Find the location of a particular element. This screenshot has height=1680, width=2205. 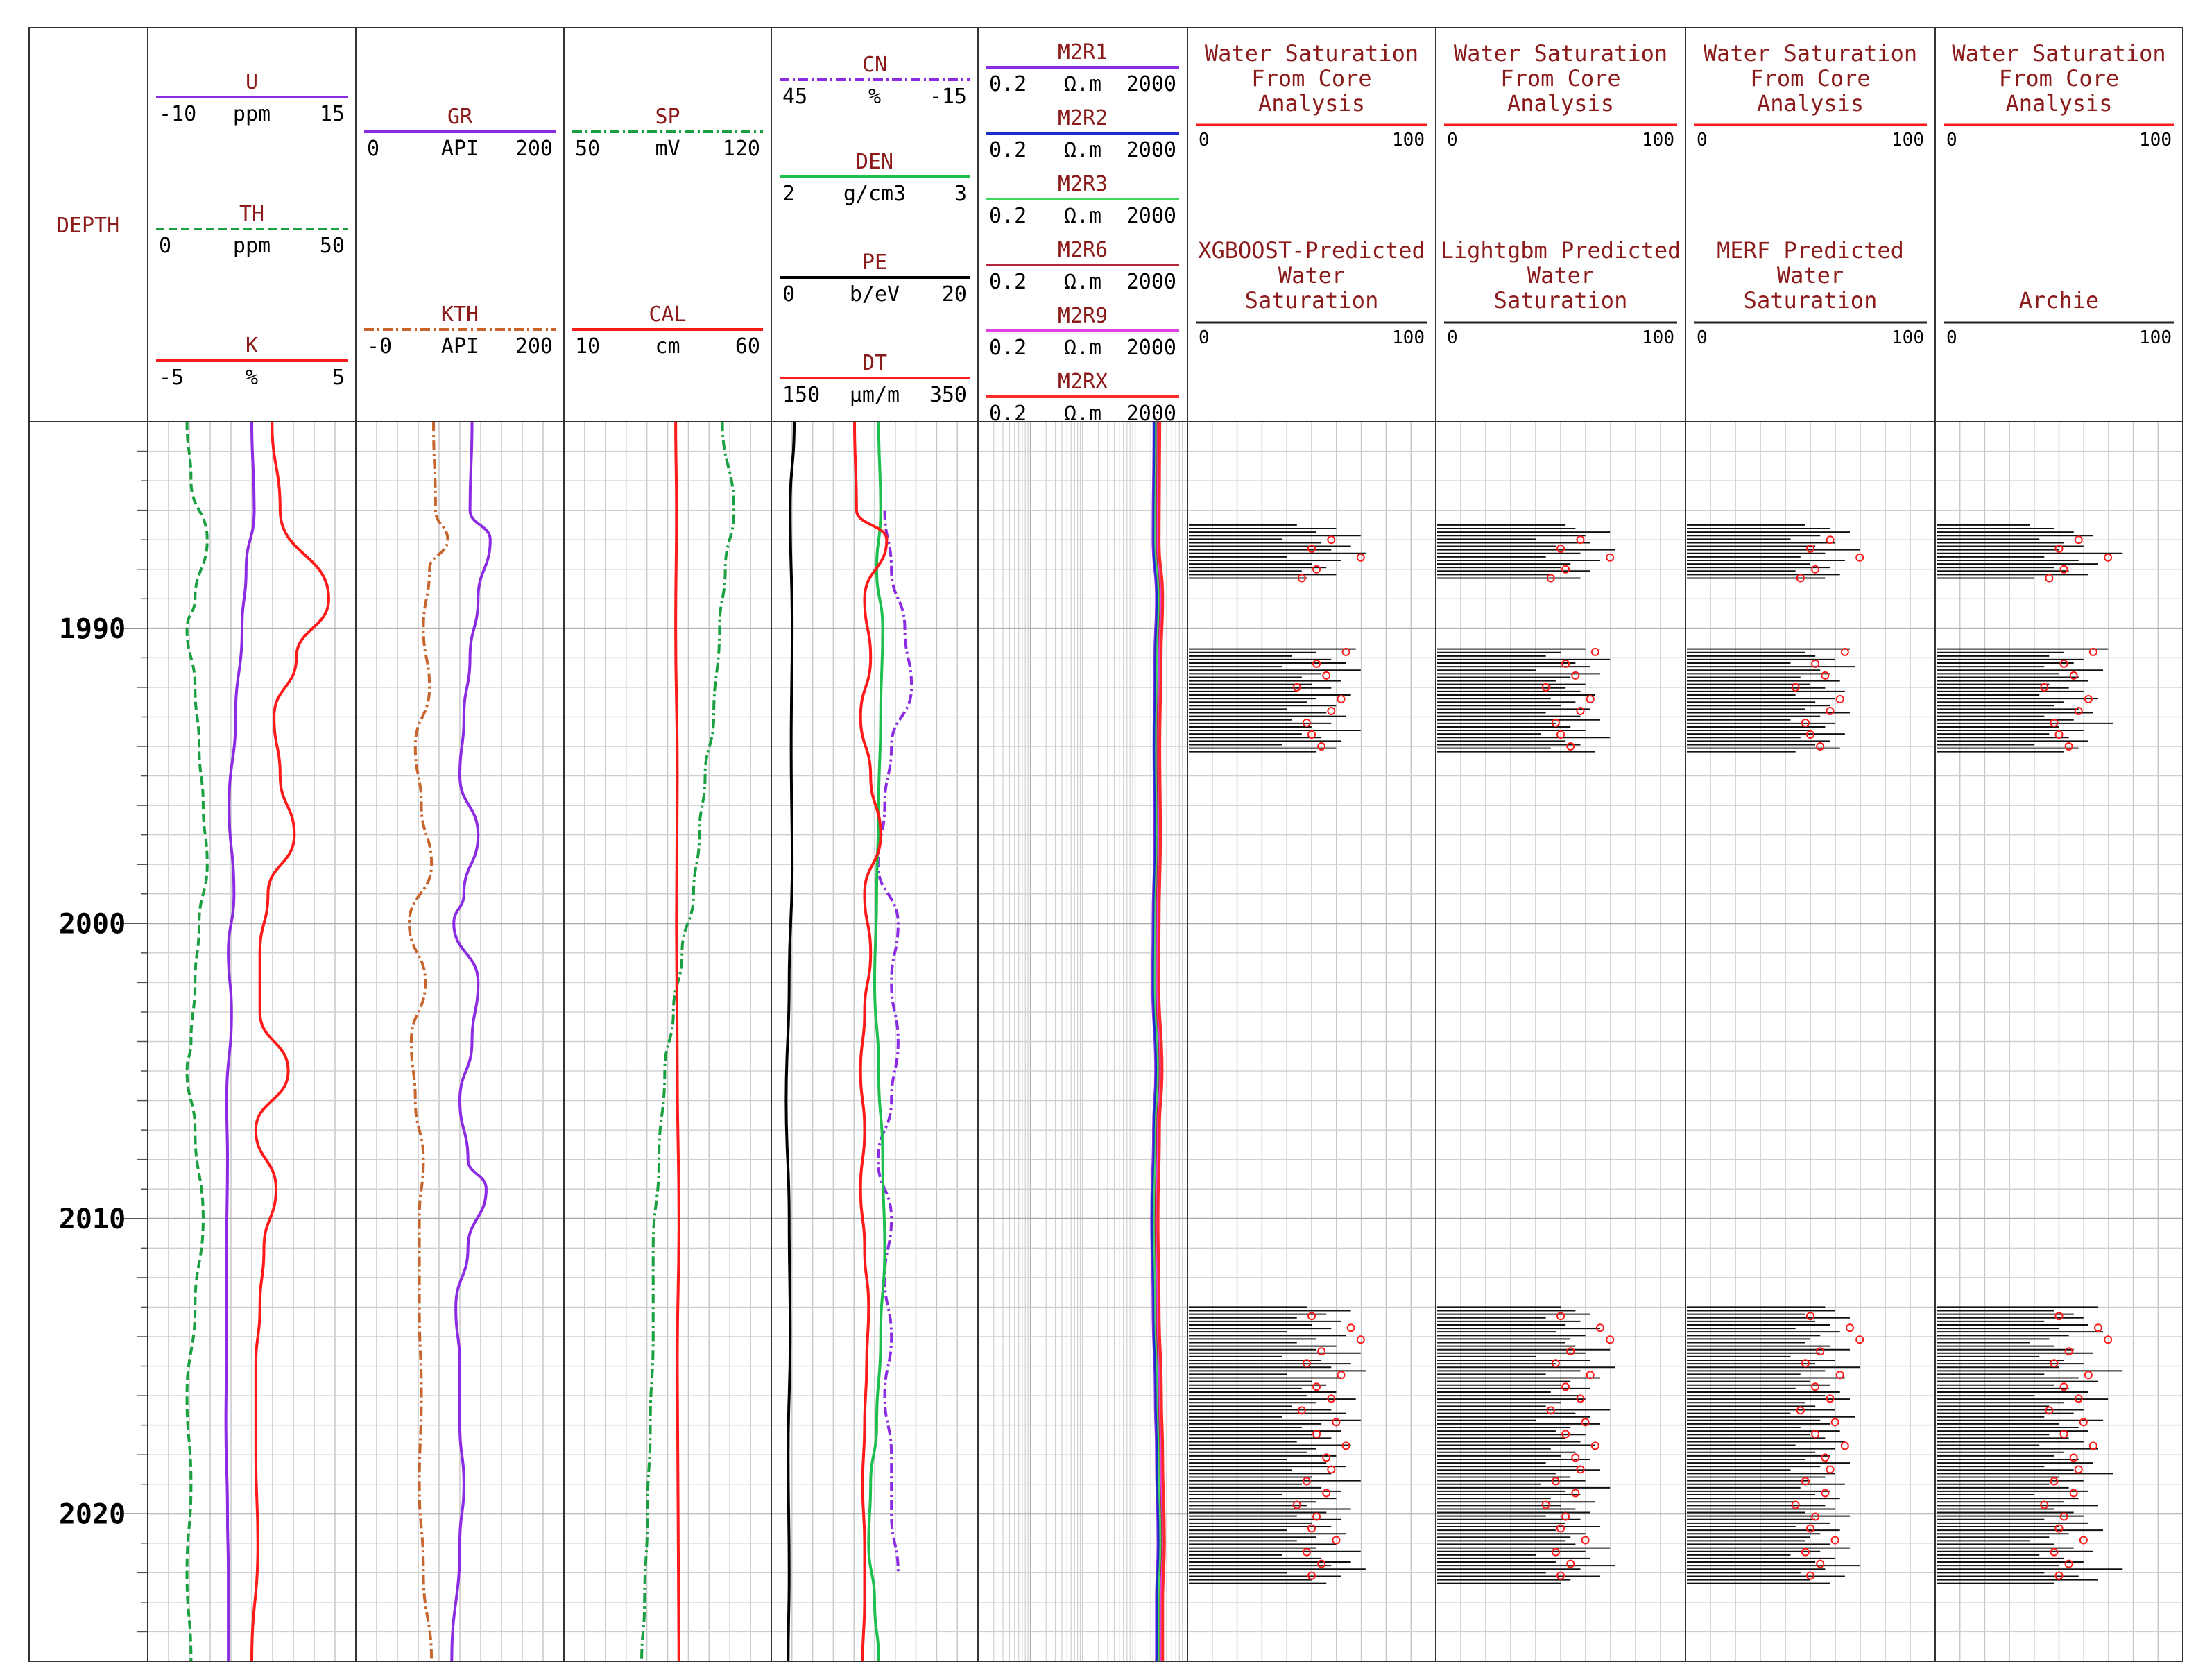

scale-min: 150 is located at coordinates (801, 395).